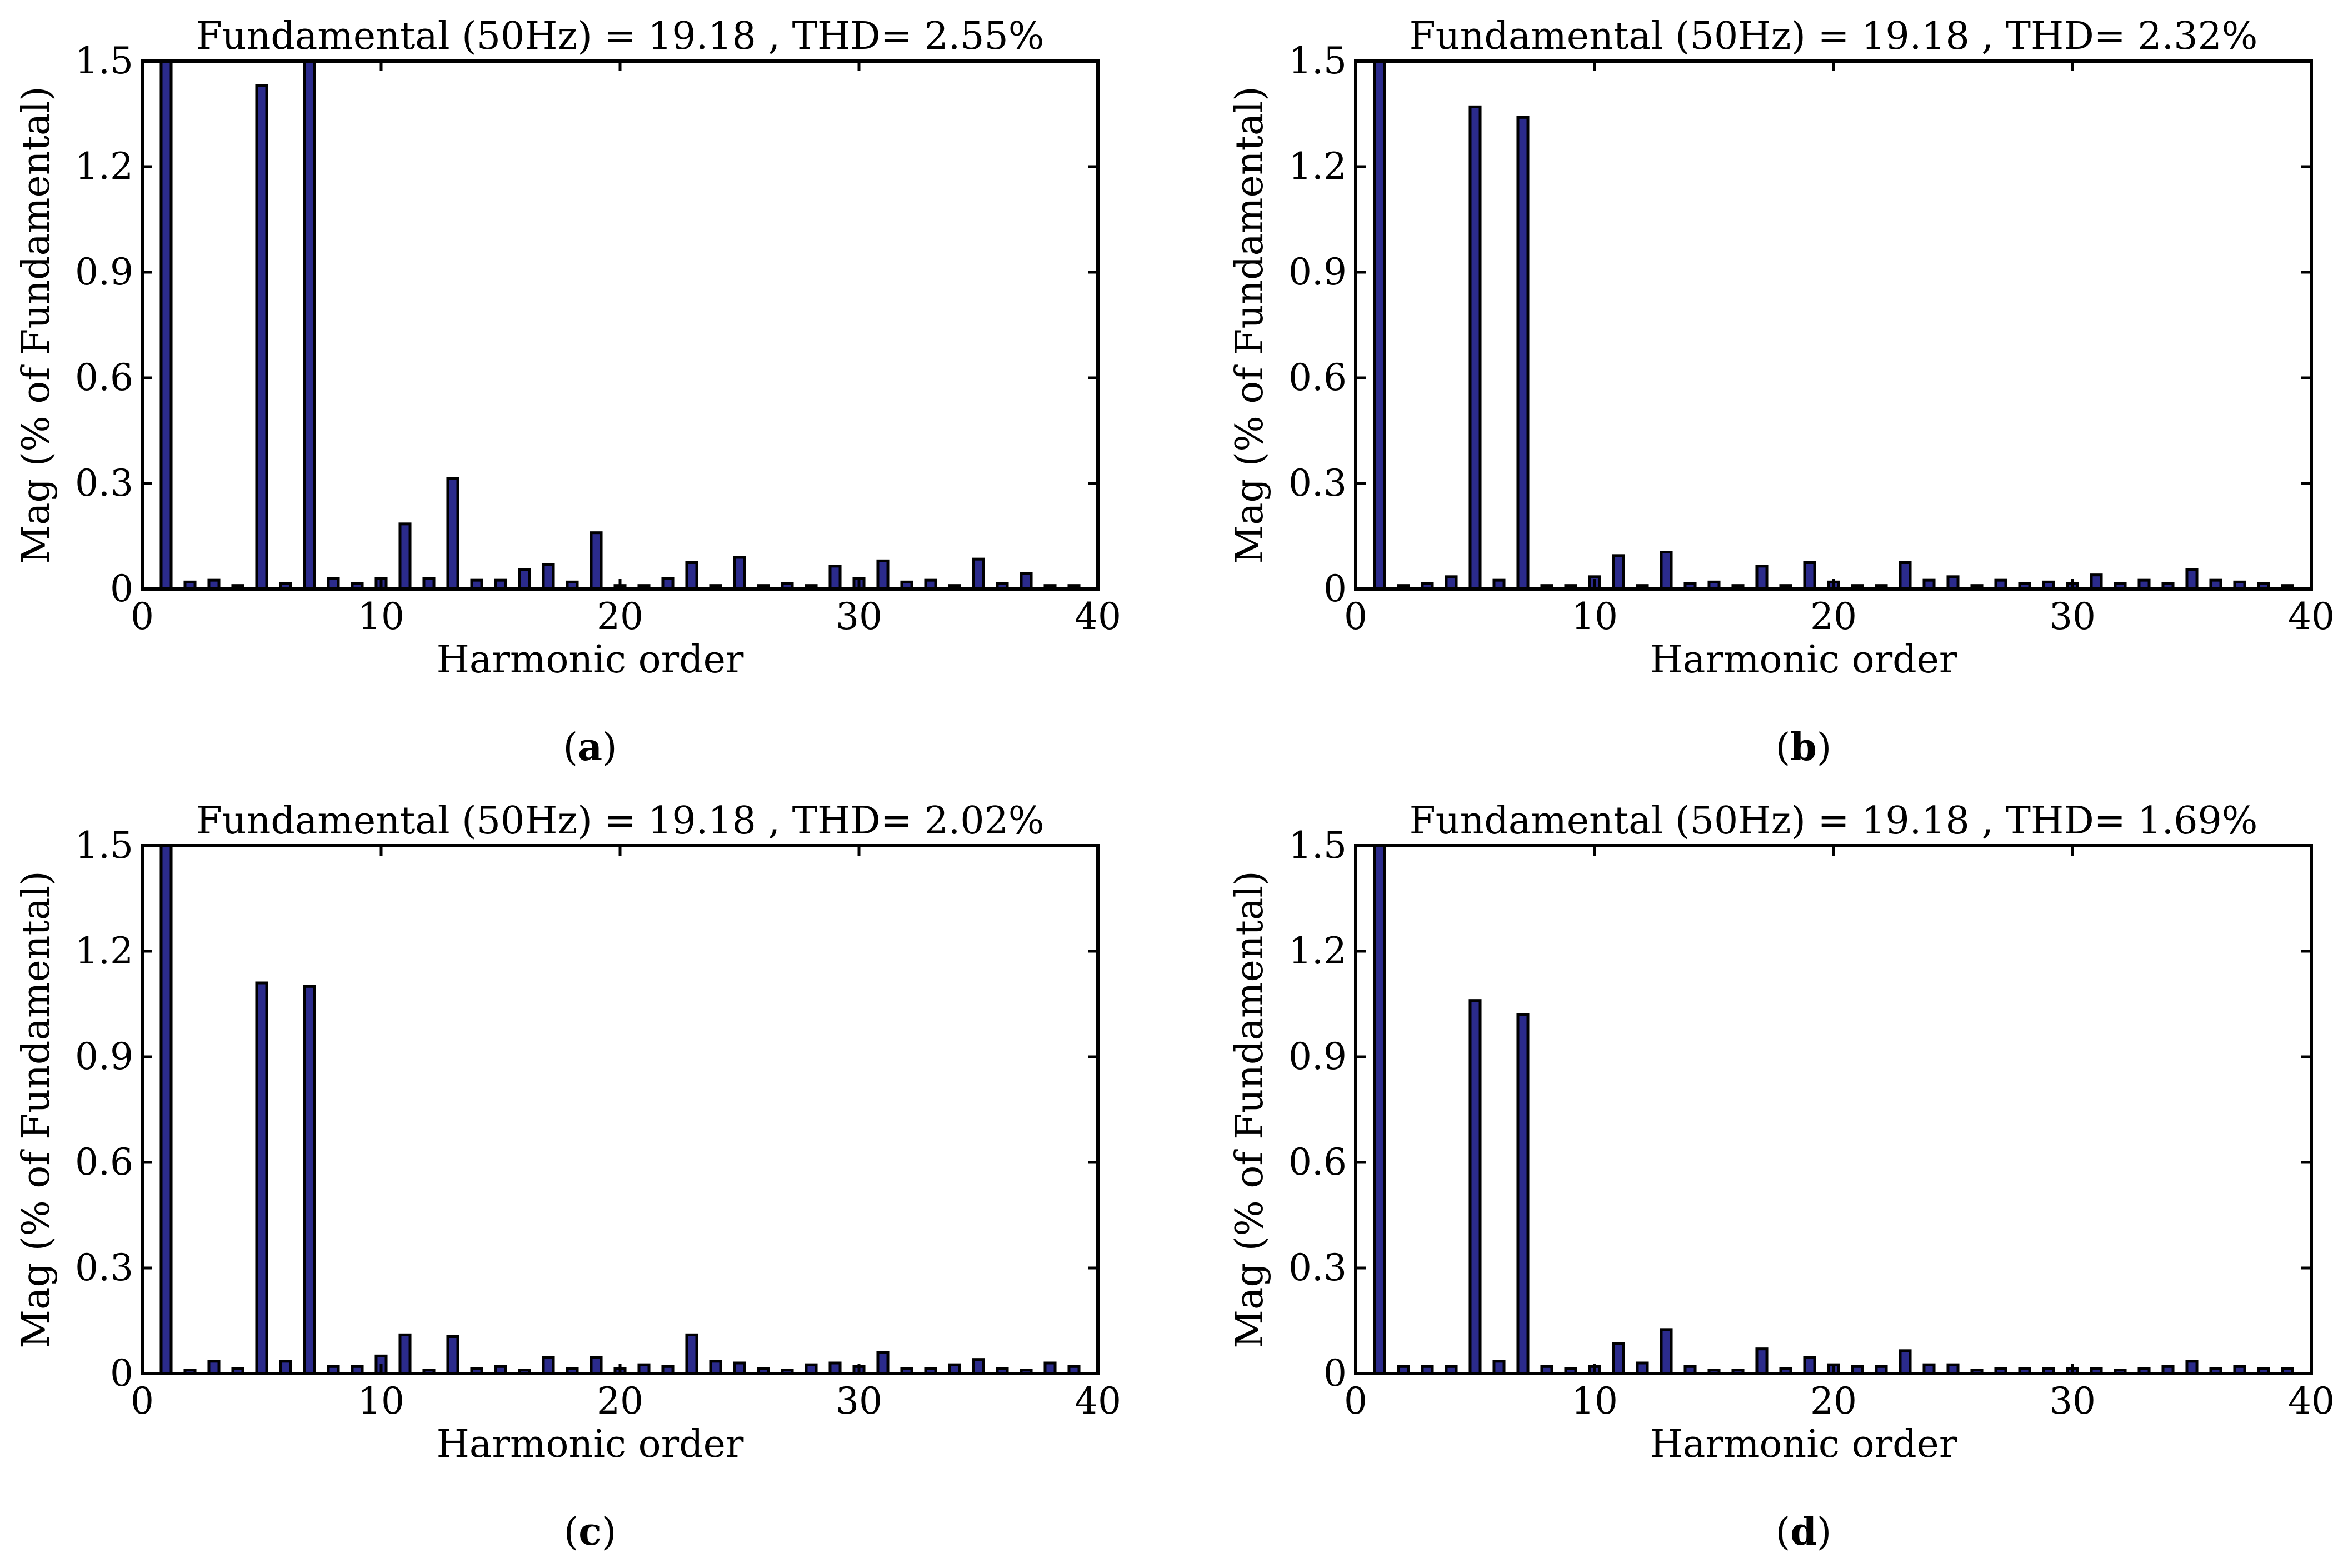 This screenshot has height=1568, width=2338. What do you see at coordinates (1804, 1532) in the screenshot?
I see `panel-label: (d)` at bounding box center [1804, 1532].